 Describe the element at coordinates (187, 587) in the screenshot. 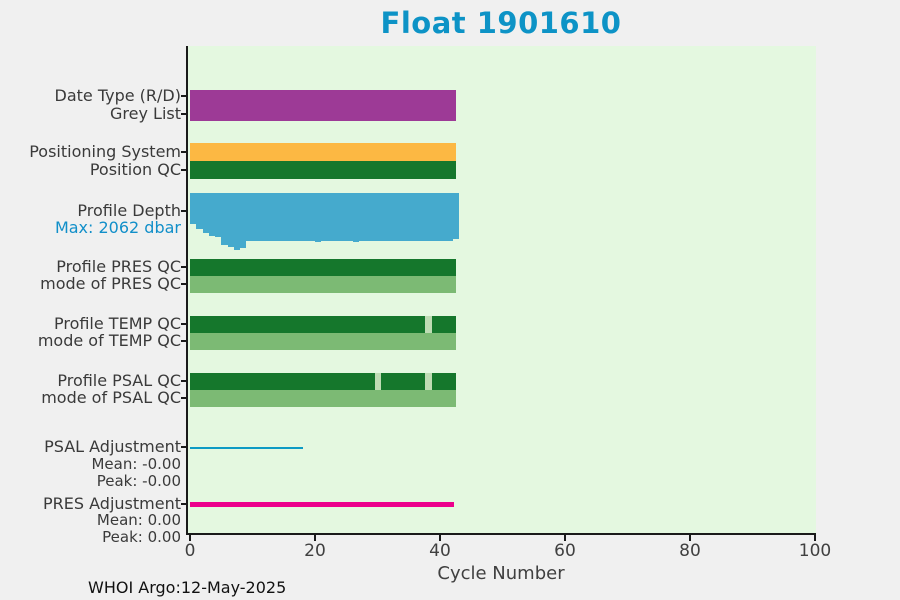

I see `footer-note: WHOI Argo:12-May-2025` at that location.